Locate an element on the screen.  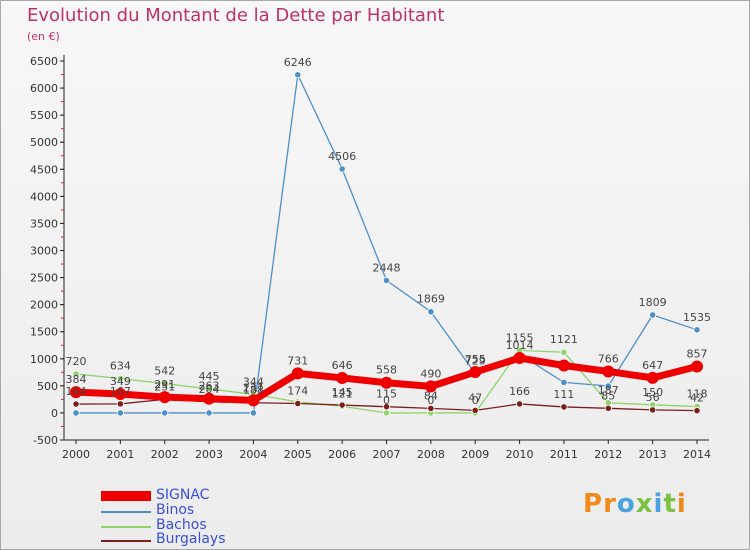
x-tick-label: 2004 is located at coordinates (253, 454).